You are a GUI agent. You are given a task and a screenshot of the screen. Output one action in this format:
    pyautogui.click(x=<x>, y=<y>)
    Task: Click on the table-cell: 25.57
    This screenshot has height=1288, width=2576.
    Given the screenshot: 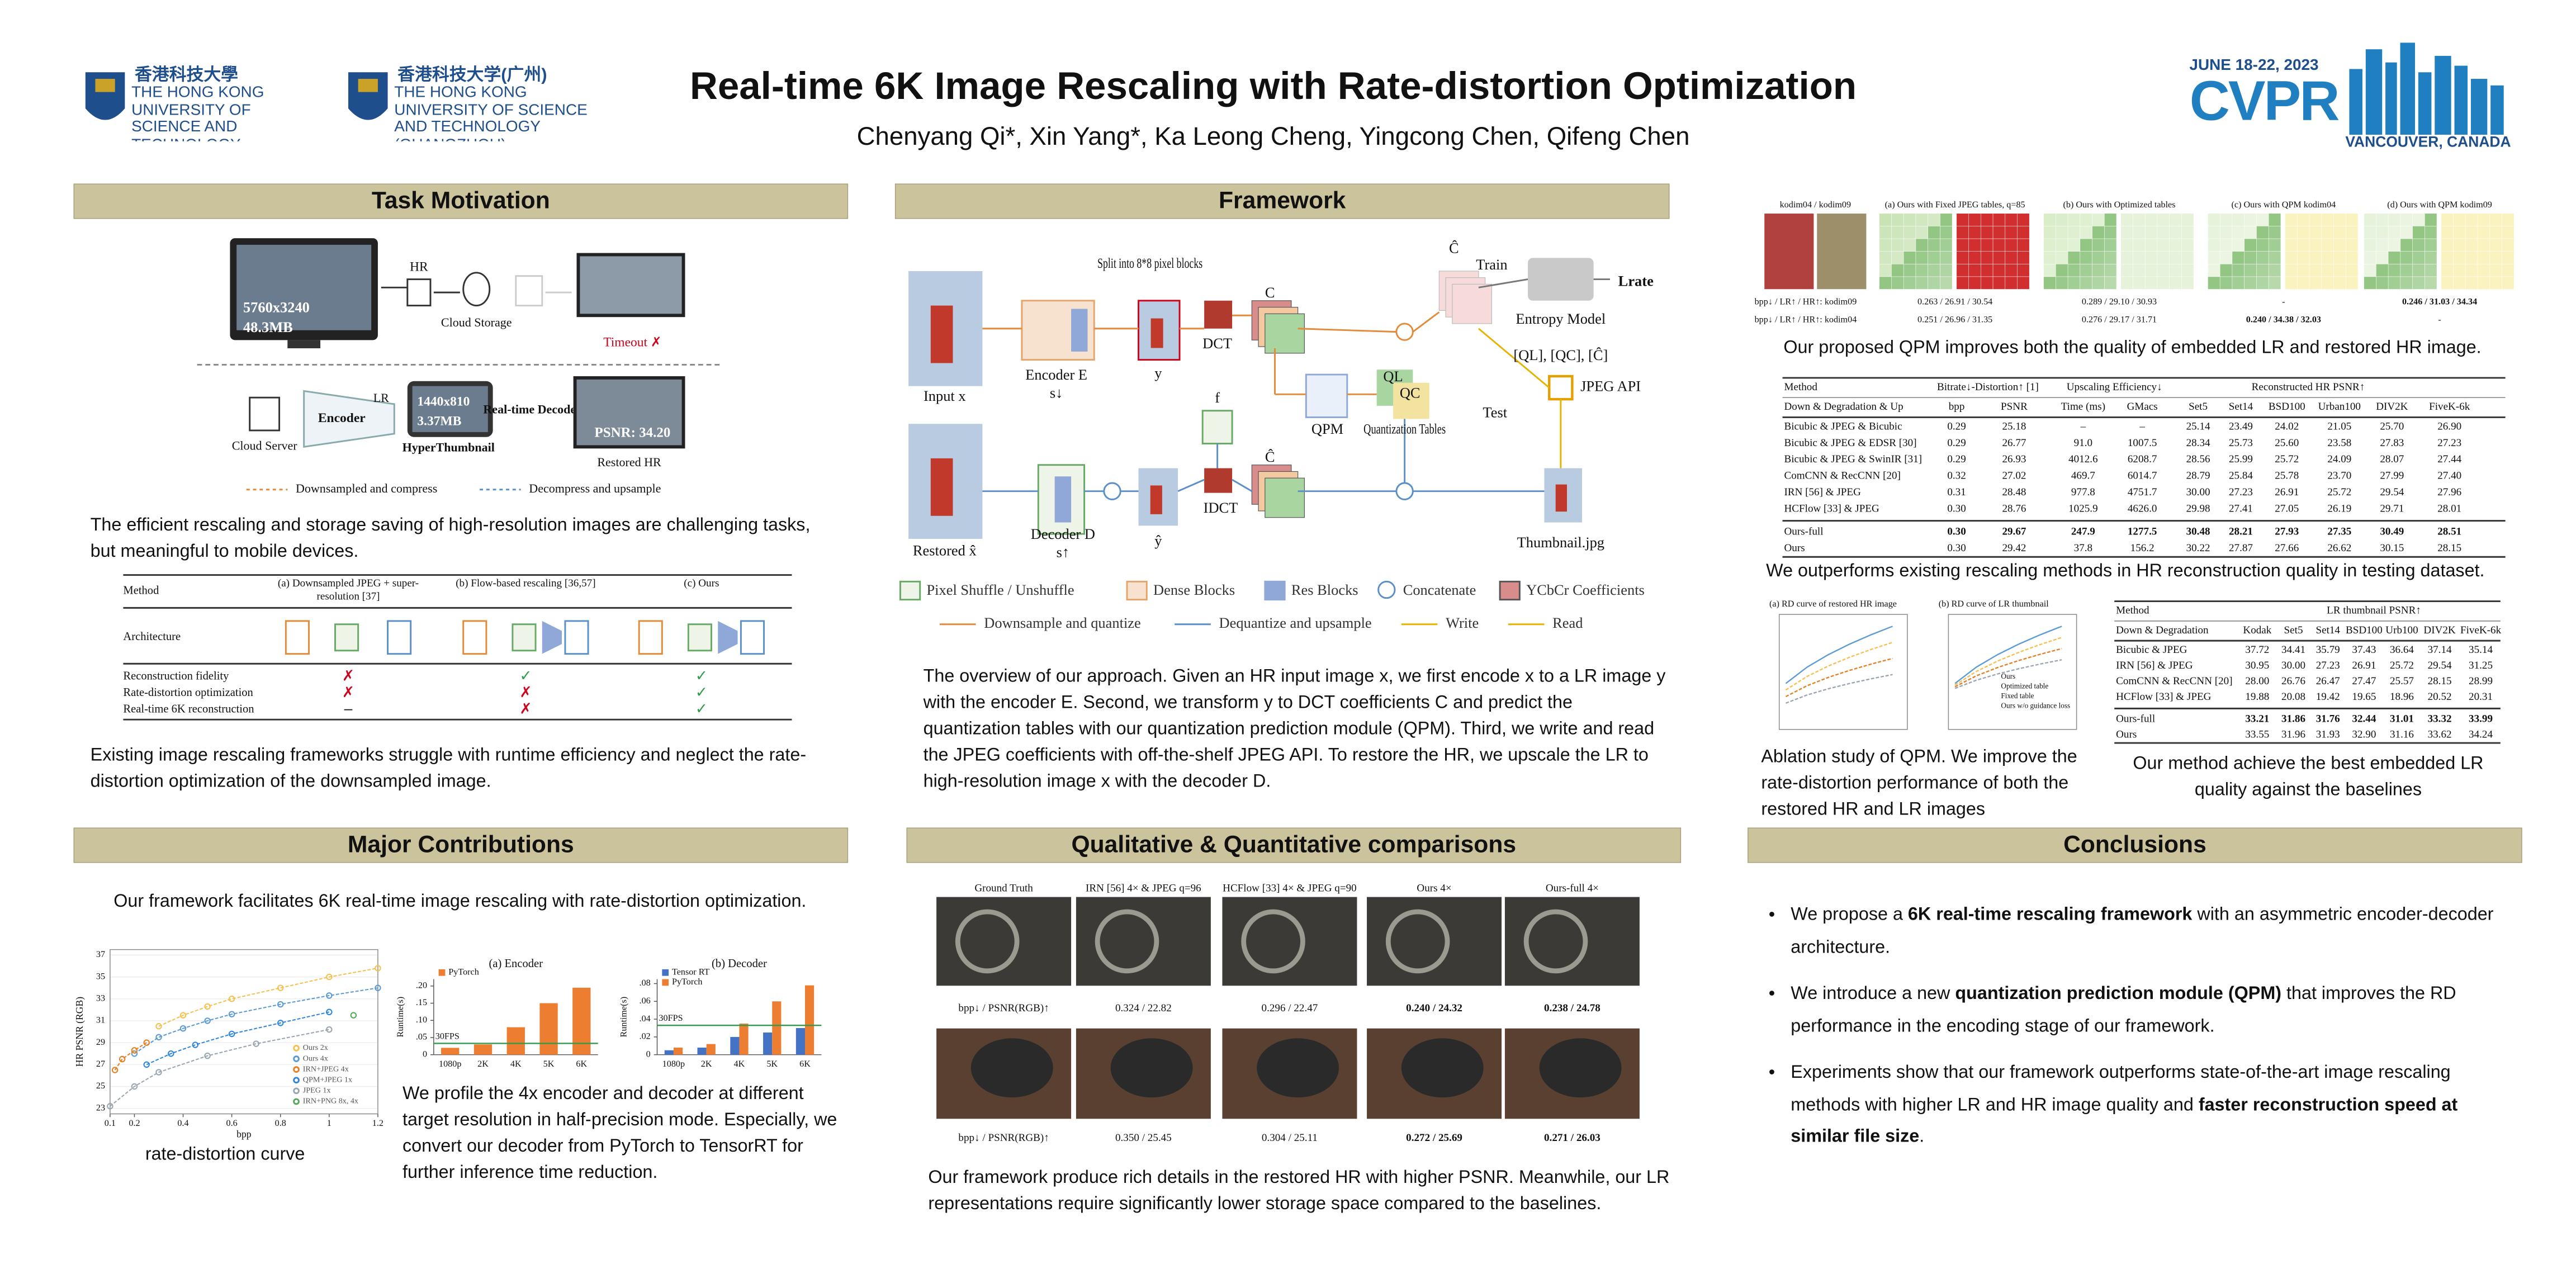 What is the action you would take?
    pyautogui.click(x=2402, y=681)
    